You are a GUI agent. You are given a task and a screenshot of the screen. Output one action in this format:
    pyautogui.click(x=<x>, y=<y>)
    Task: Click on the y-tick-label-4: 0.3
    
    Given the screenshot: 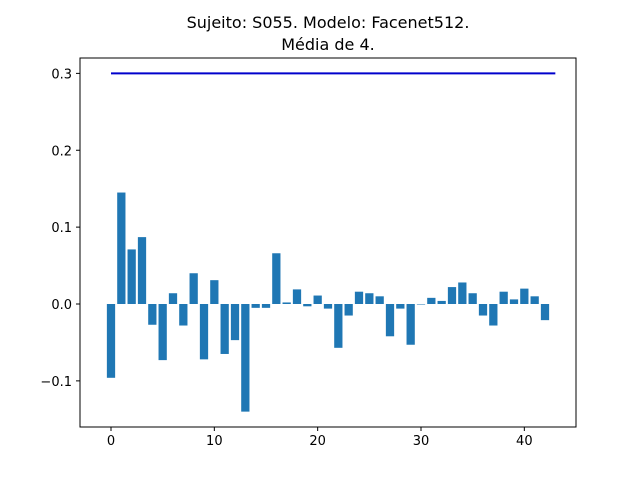 What is the action you would take?
    pyautogui.click(x=61, y=74)
    